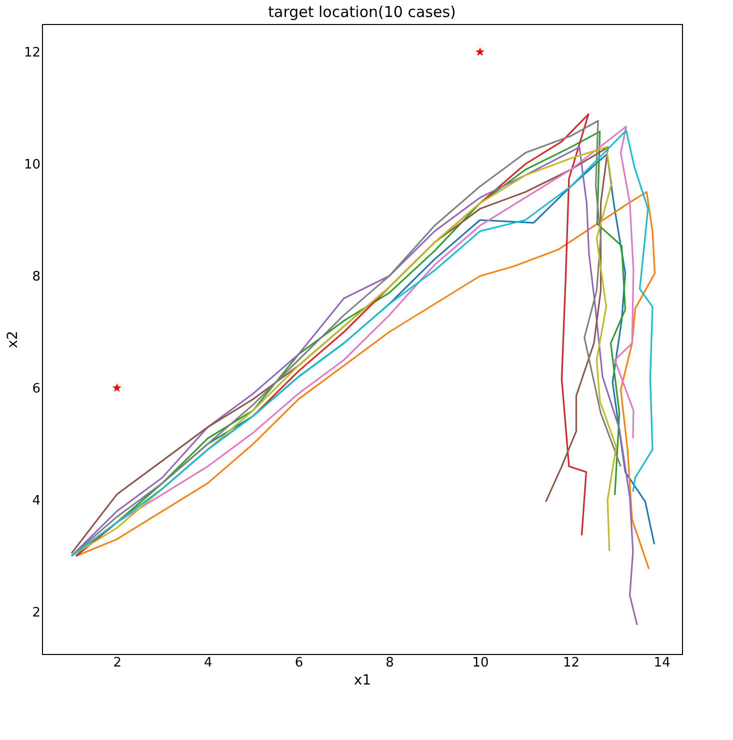 The image size is (733, 740). Describe the element at coordinates (208, 663) in the screenshot. I see `x-tick-label: 4` at that location.